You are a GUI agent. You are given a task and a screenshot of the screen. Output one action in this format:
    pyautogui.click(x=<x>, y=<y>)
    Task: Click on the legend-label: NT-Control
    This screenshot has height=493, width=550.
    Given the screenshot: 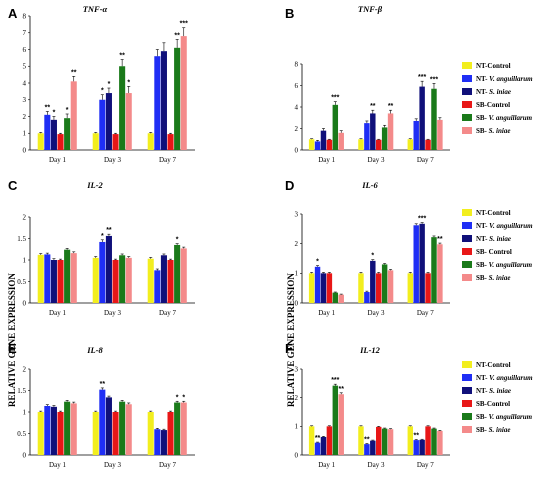 What is the action you would take?
    pyautogui.click(x=493, y=365)
    